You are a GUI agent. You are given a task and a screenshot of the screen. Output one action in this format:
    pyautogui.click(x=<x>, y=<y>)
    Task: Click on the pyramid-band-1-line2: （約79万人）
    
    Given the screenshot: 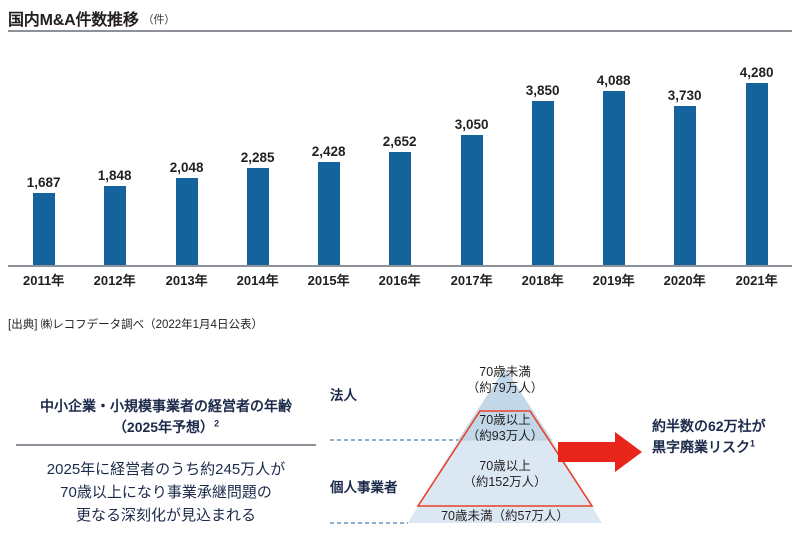 What is the action you would take?
    pyautogui.click(x=505, y=388)
    